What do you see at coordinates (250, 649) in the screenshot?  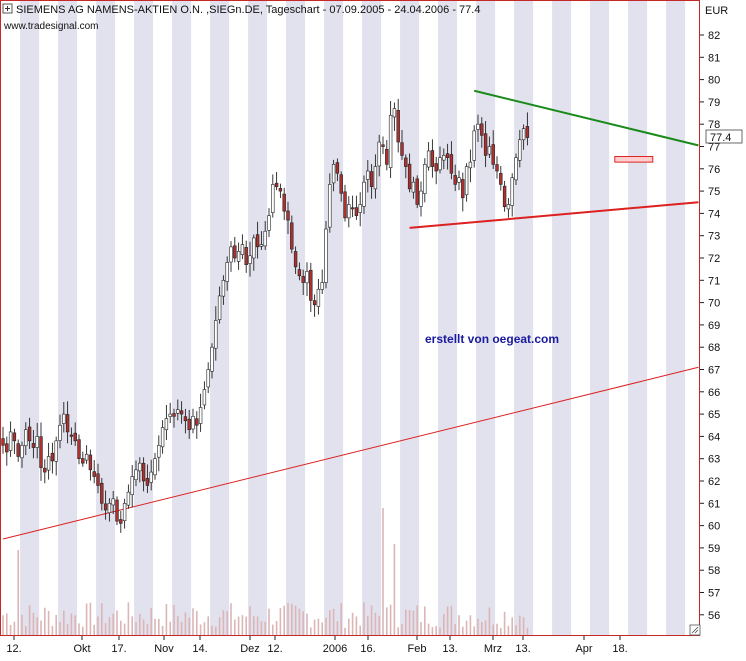 I see `x-tick-label: Dez` at bounding box center [250, 649].